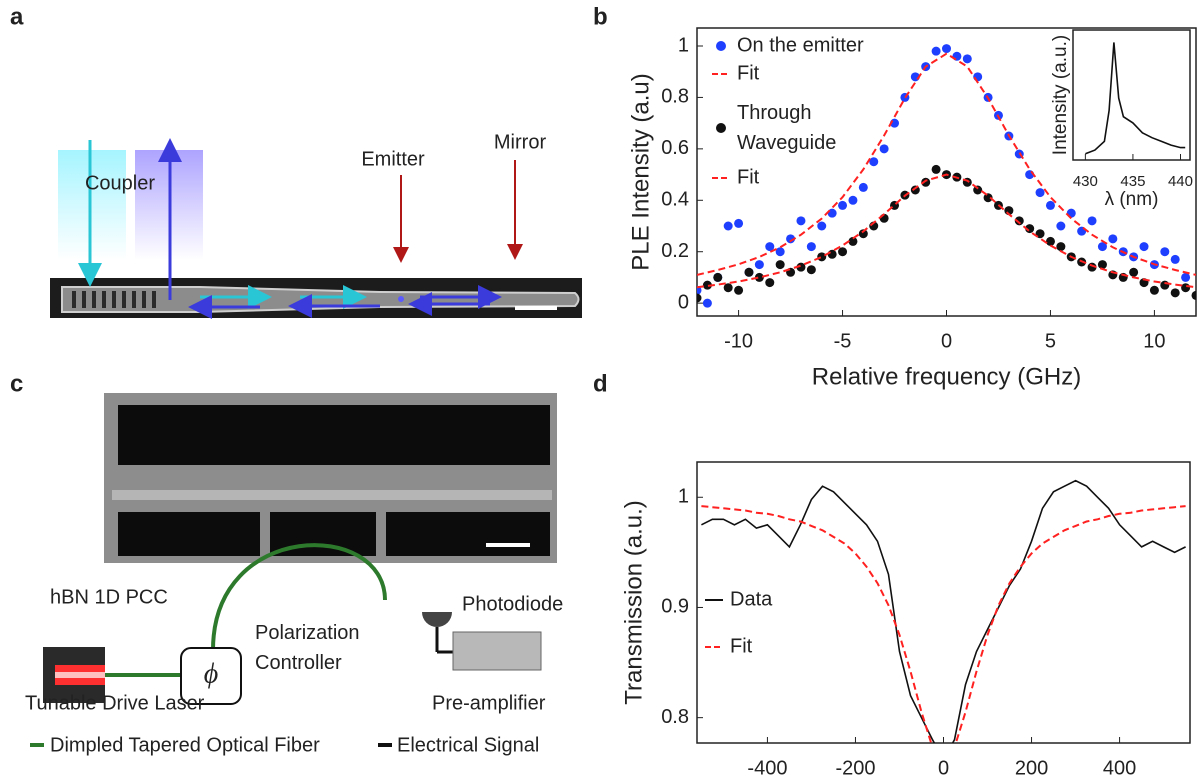 The height and width of the screenshot is (782, 1198). What do you see at coordinates (1132, 199) in the screenshot?
I see `x-axis-label: λ (nm)` at bounding box center [1132, 199].